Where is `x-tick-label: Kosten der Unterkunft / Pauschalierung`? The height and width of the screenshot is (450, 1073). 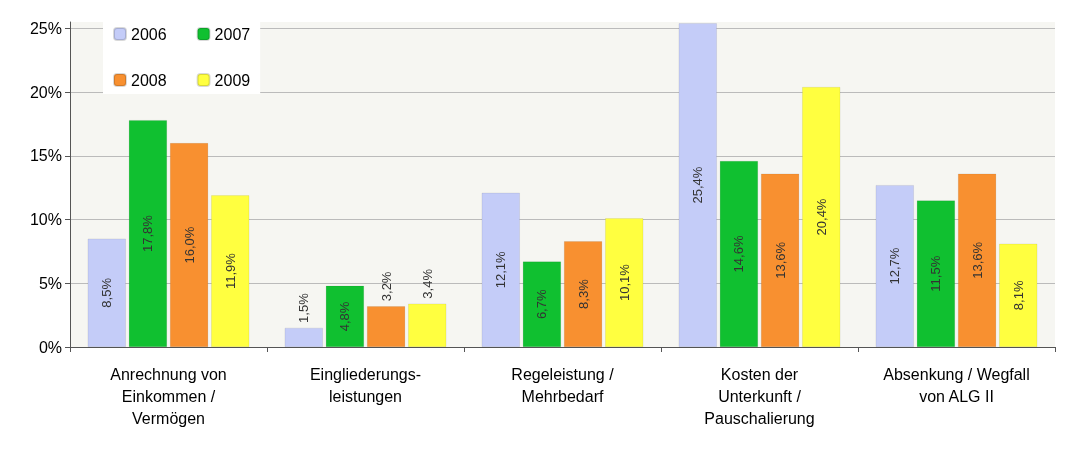 x-tick-label: Kosten der Unterkunft / Pauschalierung is located at coordinates (759, 396).